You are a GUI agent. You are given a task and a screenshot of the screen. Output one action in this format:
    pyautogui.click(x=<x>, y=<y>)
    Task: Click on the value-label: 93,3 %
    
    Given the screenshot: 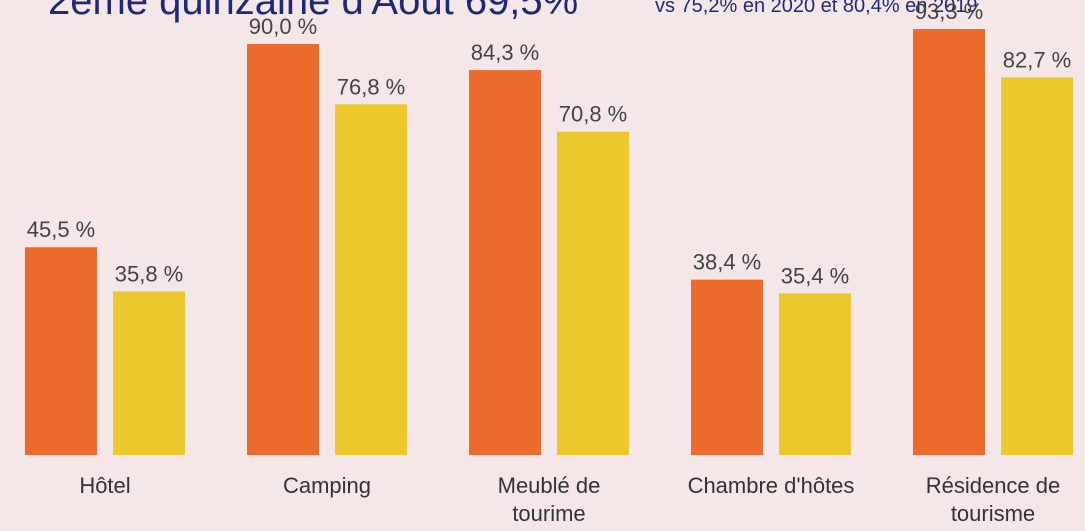 What is the action you would take?
    pyautogui.click(x=949, y=12)
    